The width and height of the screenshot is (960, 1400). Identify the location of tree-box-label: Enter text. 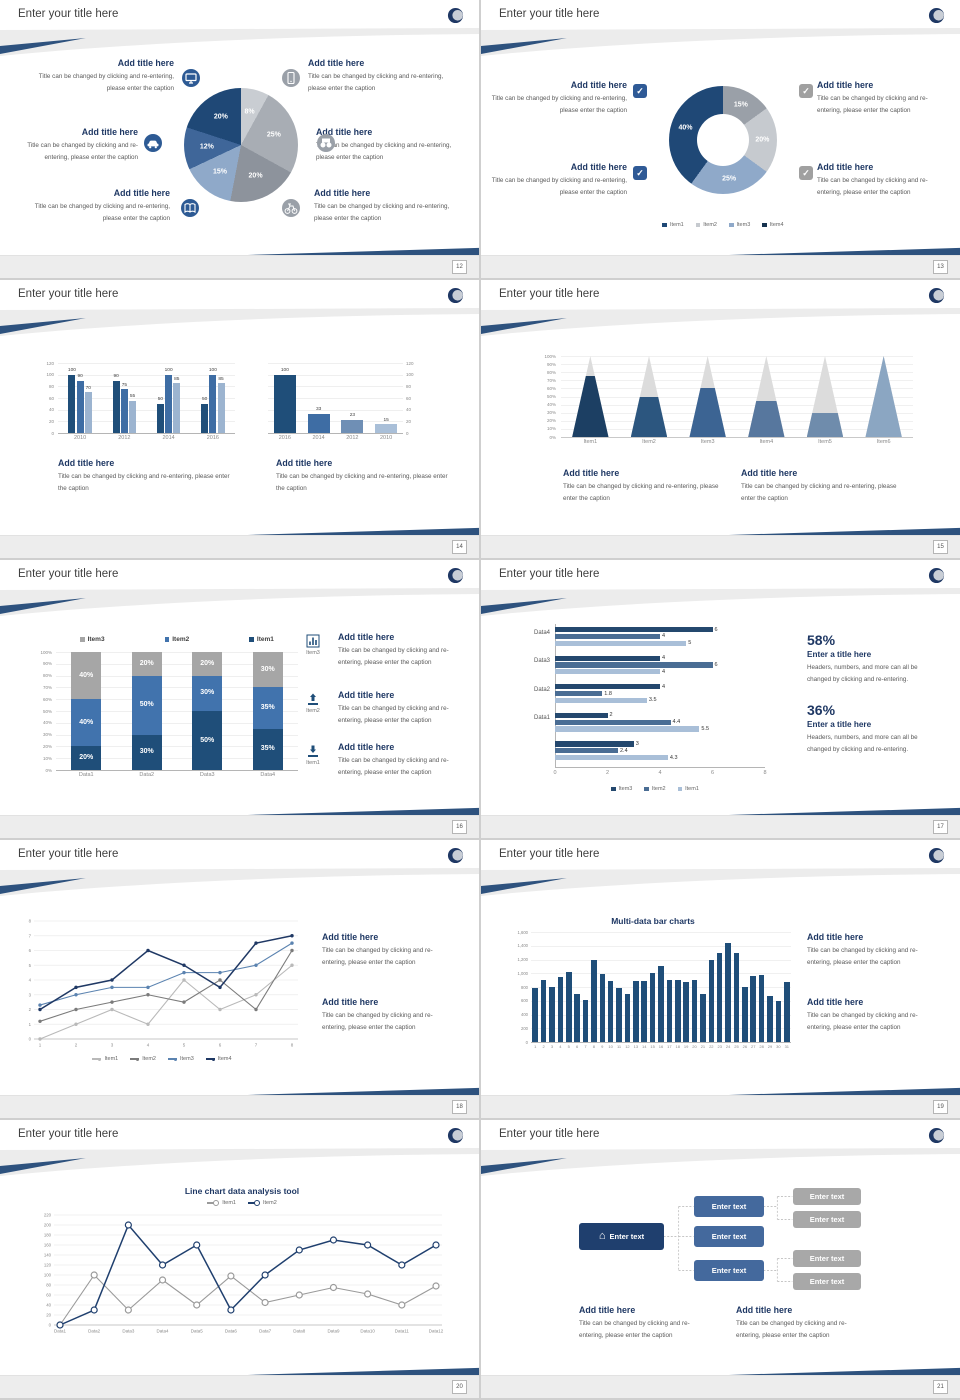
(627, 1236).